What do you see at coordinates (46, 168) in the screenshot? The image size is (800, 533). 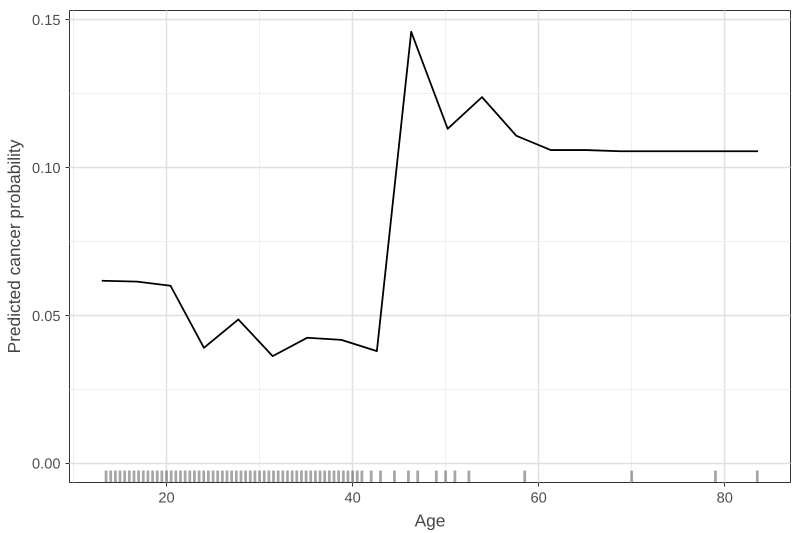 I see `y-tick-label: 0.10` at bounding box center [46, 168].